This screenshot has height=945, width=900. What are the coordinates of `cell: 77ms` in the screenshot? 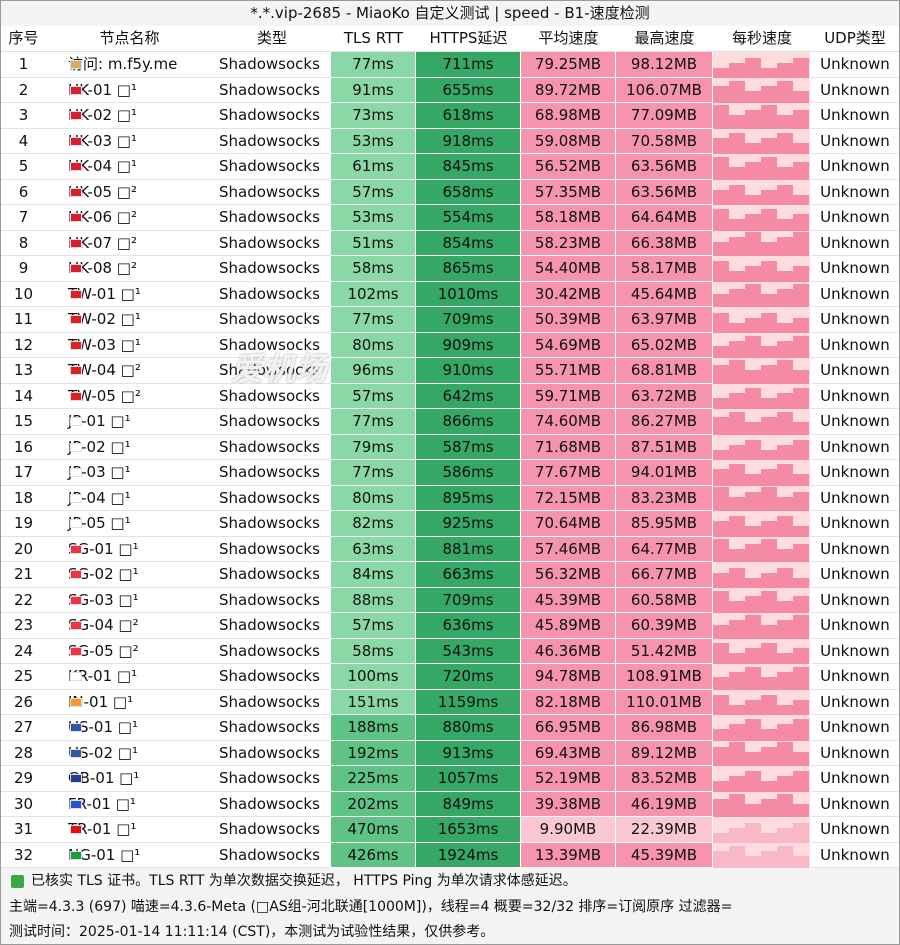 It's located at (373, 65).